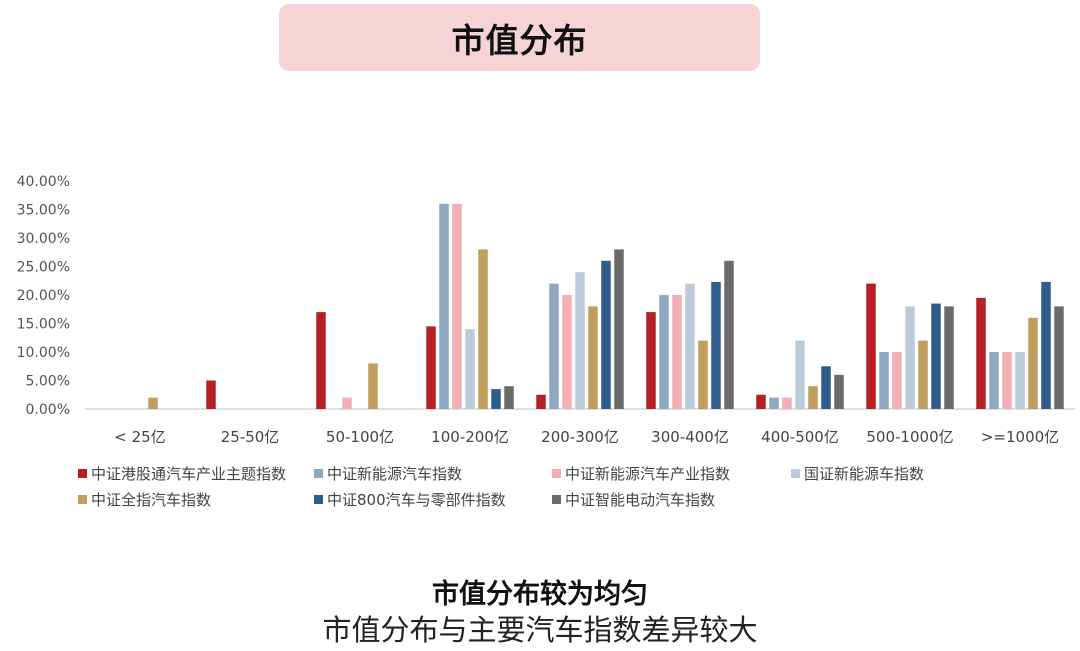  What do you see at coordinates (648, 474) in the screenshot?
I see `legend-label: 中证新能源汽车产业指数` at bounding box center [648, 474].